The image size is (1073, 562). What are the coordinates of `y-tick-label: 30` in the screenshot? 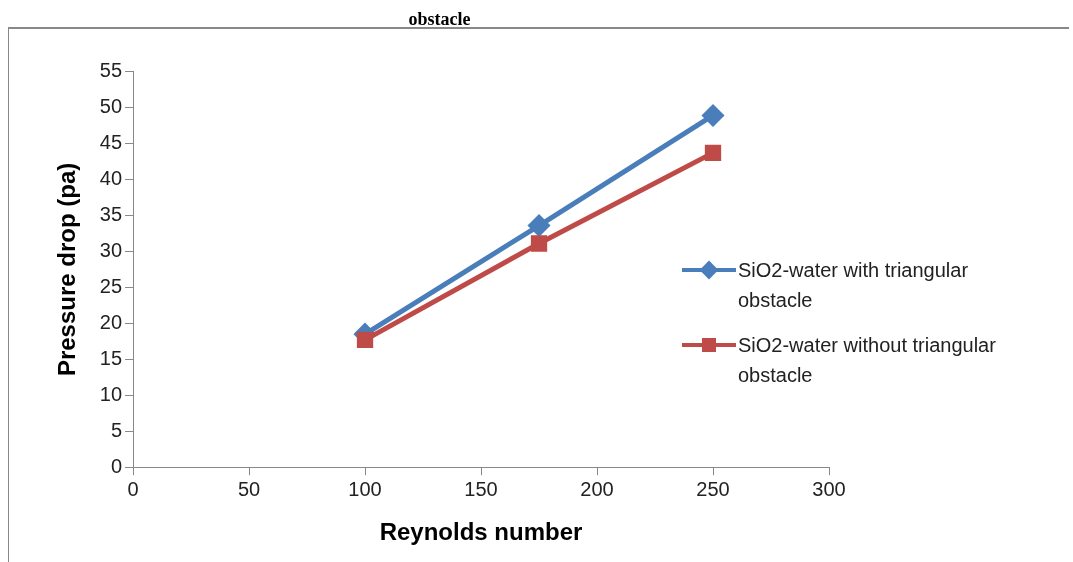 It's located at (111, 249).